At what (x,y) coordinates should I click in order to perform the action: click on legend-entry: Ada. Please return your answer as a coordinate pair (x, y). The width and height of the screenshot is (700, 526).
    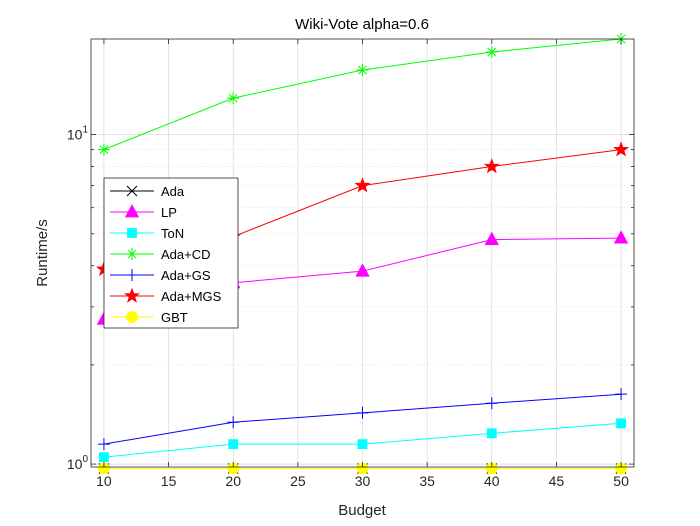
    Looking at the image, I should click on (147, 191).